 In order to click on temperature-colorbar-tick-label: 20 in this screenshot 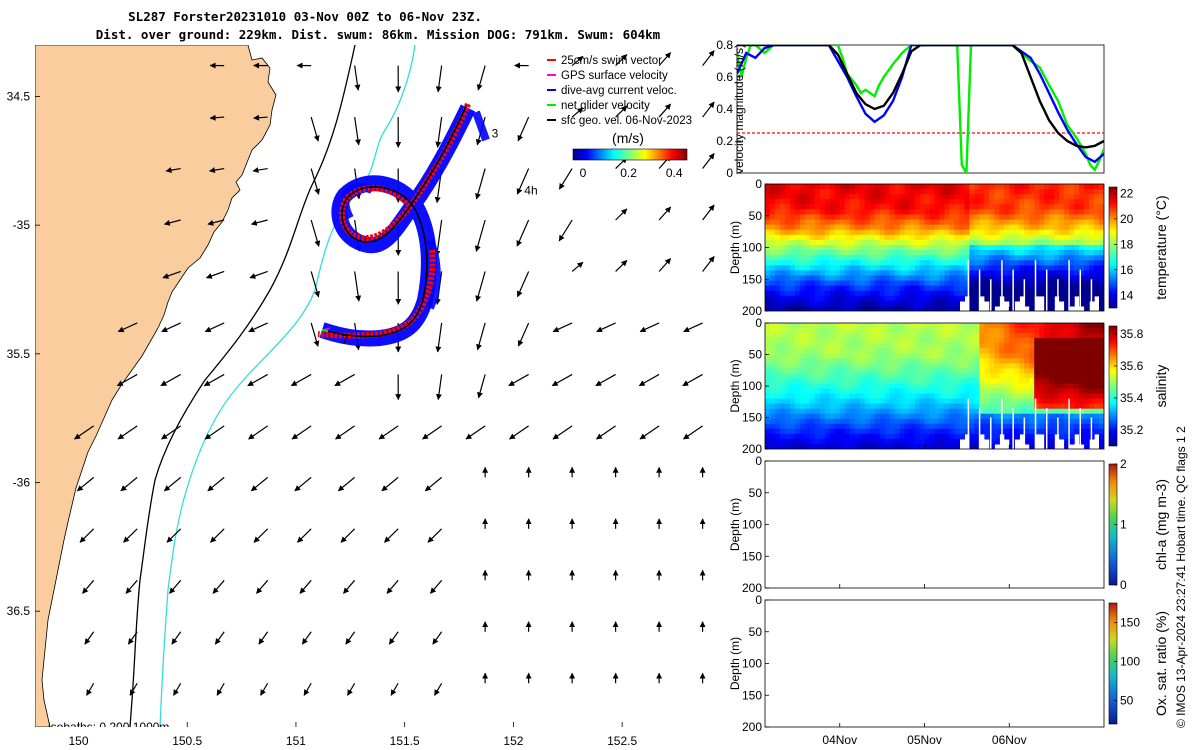, I will do `click(1127, 219)`.